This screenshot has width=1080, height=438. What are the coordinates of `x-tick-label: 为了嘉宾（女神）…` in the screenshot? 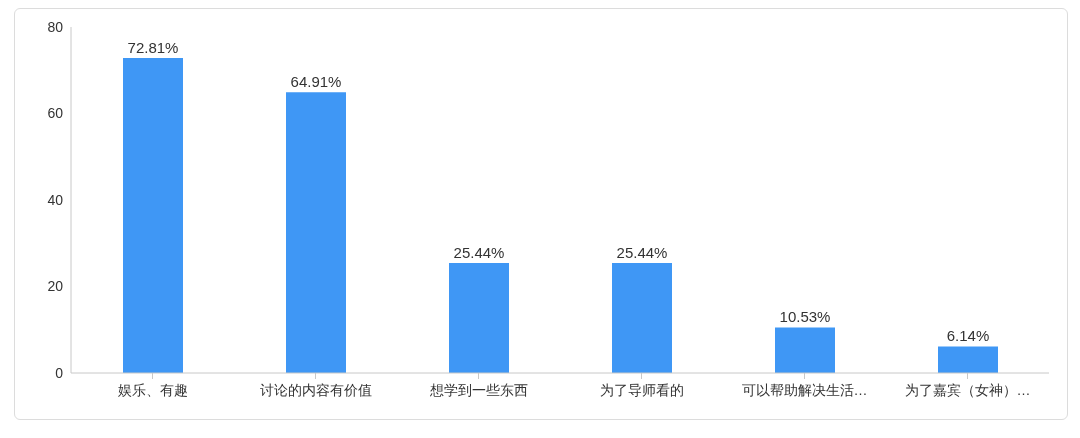 It's located at (967, 389).